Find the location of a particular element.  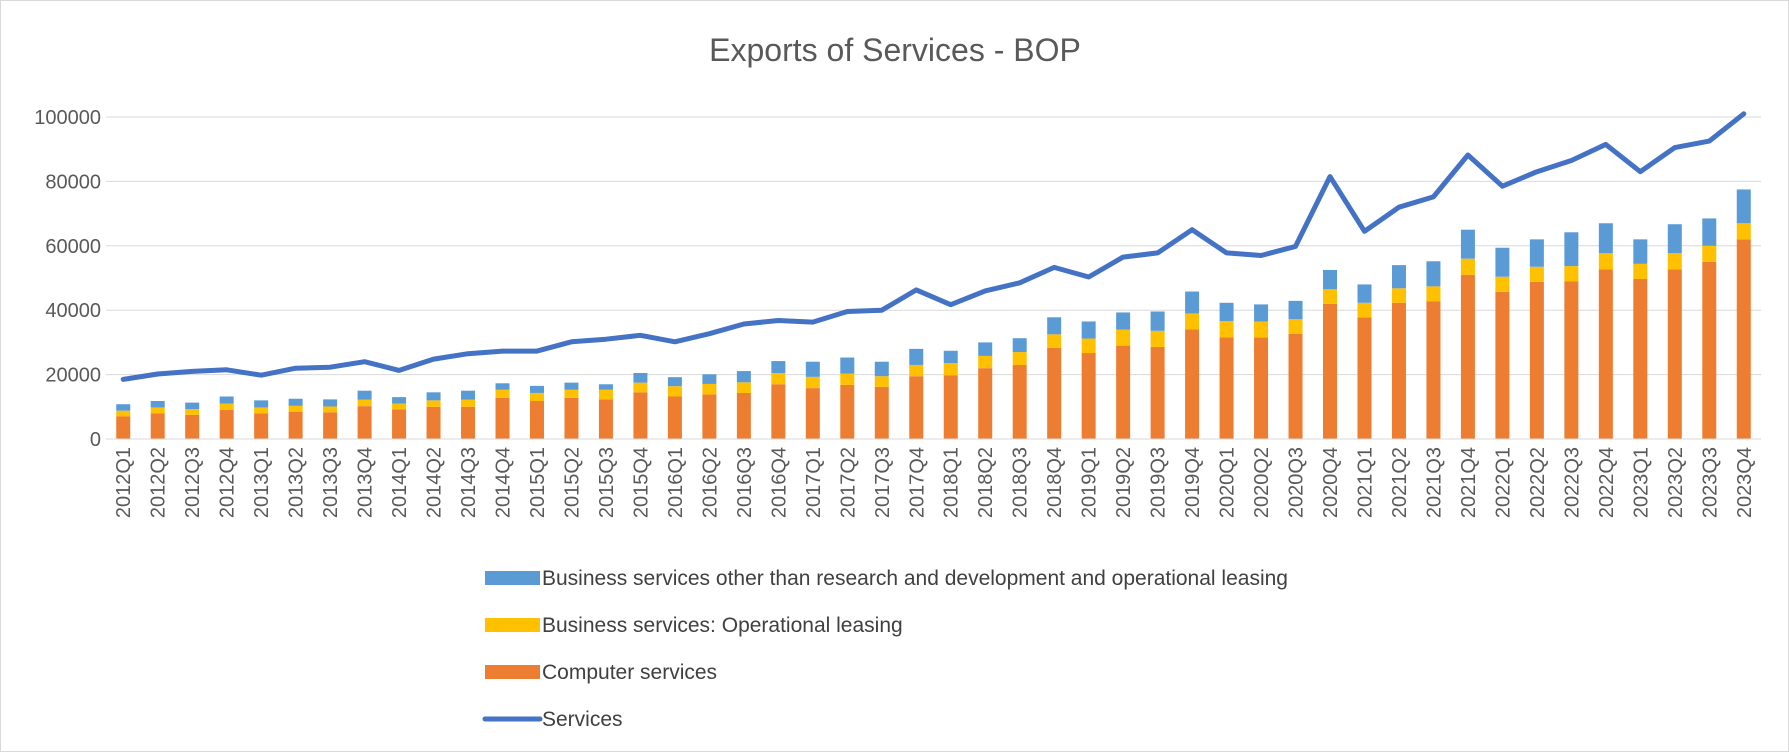

y-axis-tick-labels: 0 20000 40000 60000 80000 100000 is located at coordinates (67, 279).